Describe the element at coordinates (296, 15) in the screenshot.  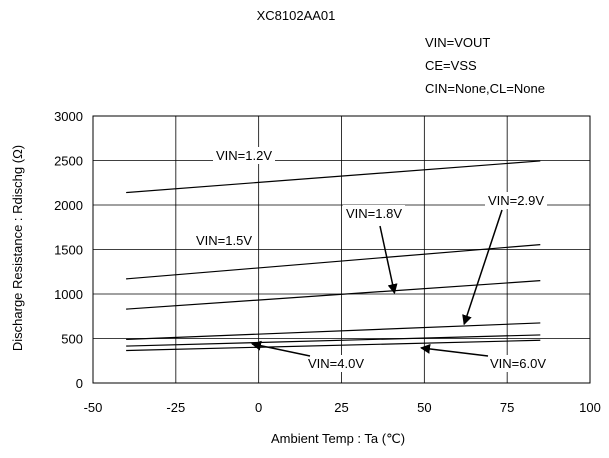
I see `chart-title: XC8102AA01` at that location.